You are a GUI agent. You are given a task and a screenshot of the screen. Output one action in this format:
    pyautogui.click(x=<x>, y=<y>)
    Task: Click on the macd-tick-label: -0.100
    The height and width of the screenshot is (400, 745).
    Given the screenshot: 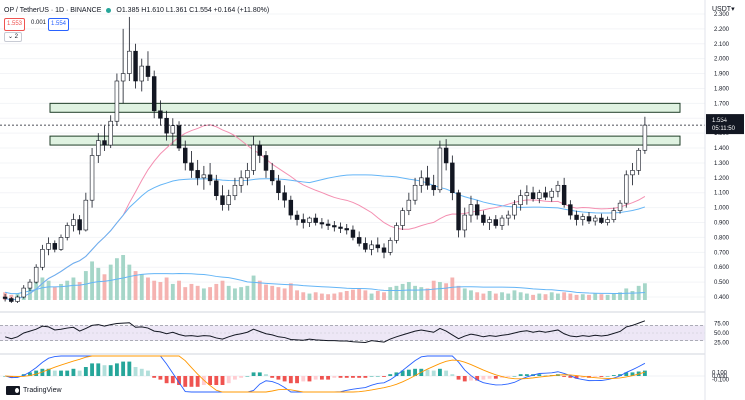 What is the action you would take?
    pyautogui.click(x=721, y=381)
    